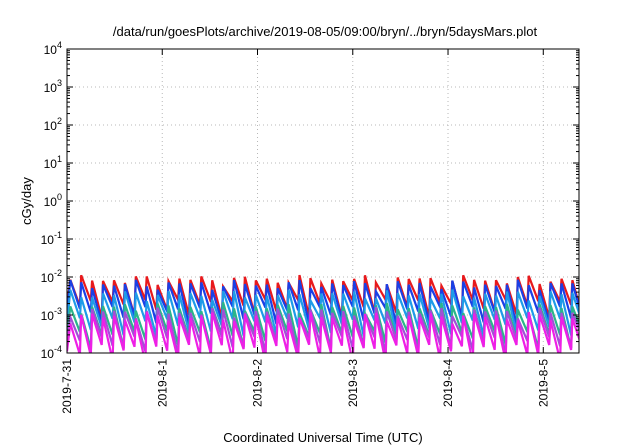 This screenshot has height=448, width=640. Describe the element at coordinates (26, 201) in the screenshot. I see `y-axis-label: cGy/day` at that location.